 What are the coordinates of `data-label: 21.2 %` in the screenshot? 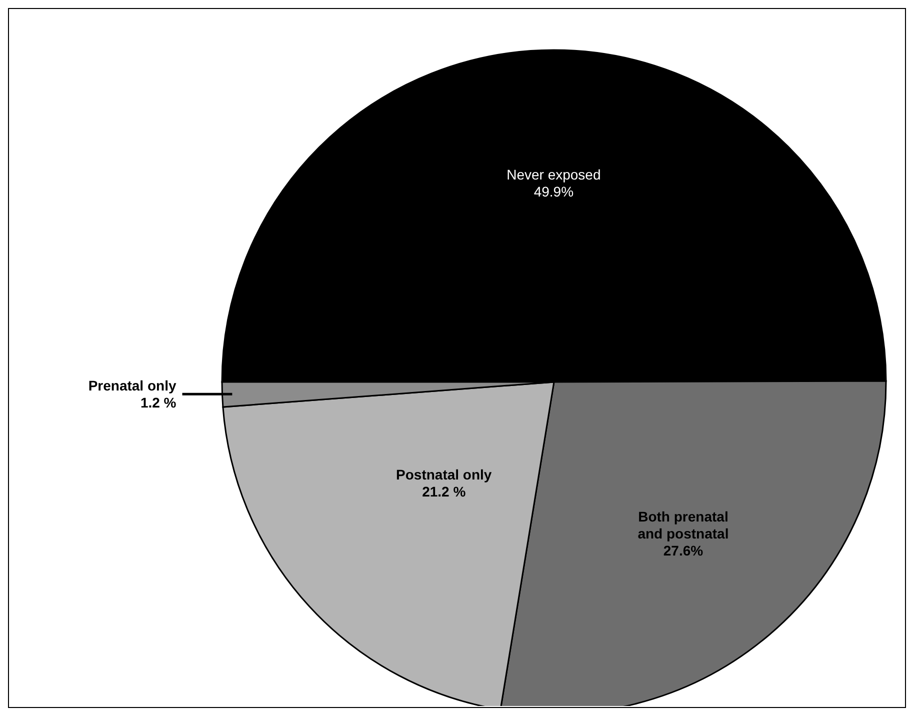 It's located at (444, 491).